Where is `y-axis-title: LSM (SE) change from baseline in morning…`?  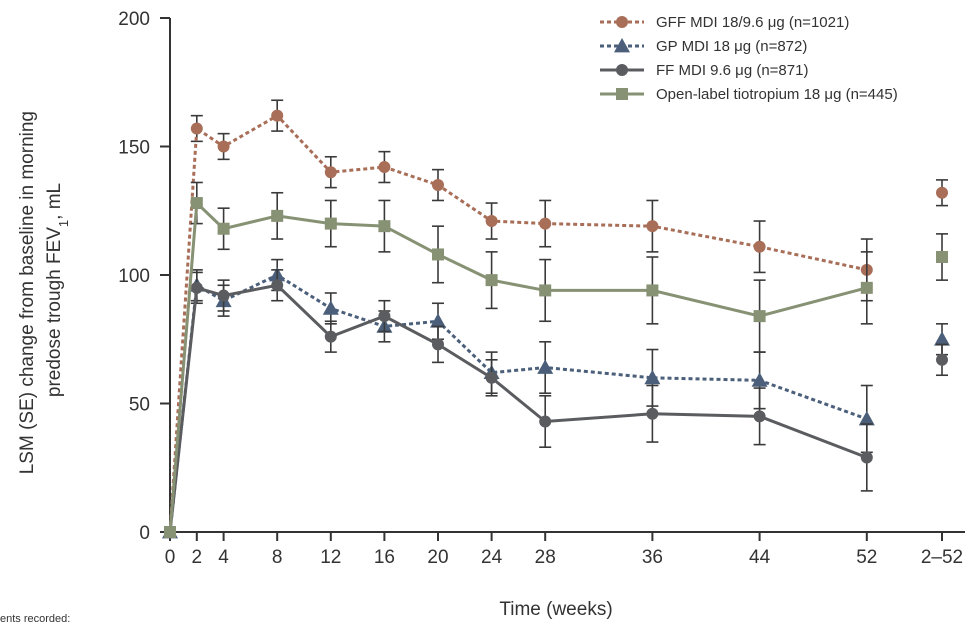 y-axis-title: LSM (SE) change from baseline in morning… is located at coordinates (44, 290).